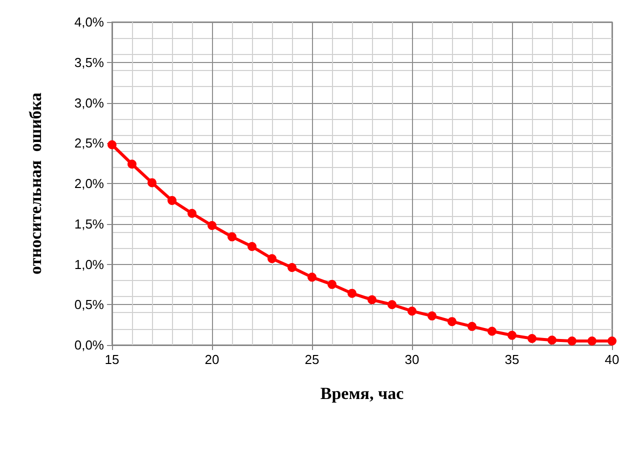 The width and height of the screenshot is (628, 450). I want to click on y-tick-label: 3,0%, so click(89, 102).